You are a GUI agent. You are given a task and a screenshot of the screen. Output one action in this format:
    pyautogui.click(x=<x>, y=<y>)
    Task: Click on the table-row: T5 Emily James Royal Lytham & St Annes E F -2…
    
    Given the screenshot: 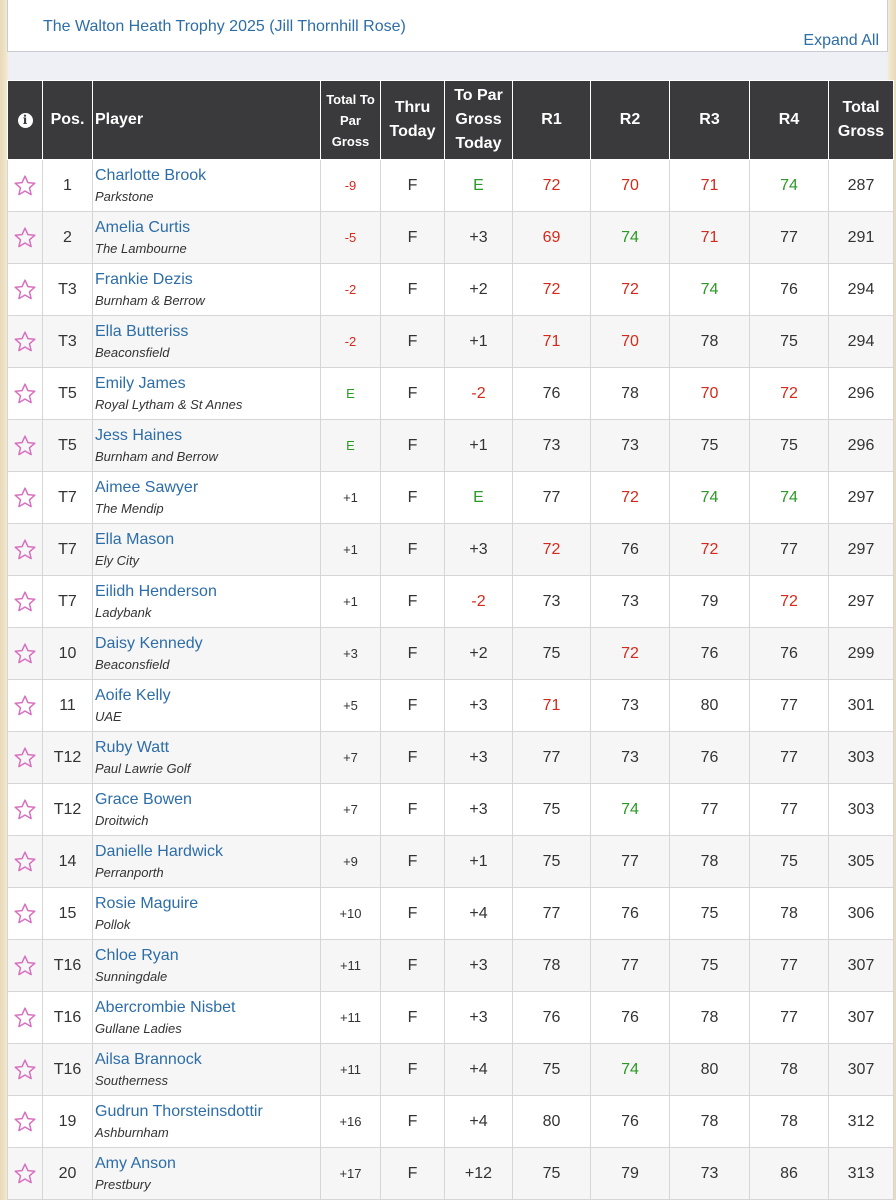 What is the action you would take?
    pyautogui.click(x=450, y=393)
    